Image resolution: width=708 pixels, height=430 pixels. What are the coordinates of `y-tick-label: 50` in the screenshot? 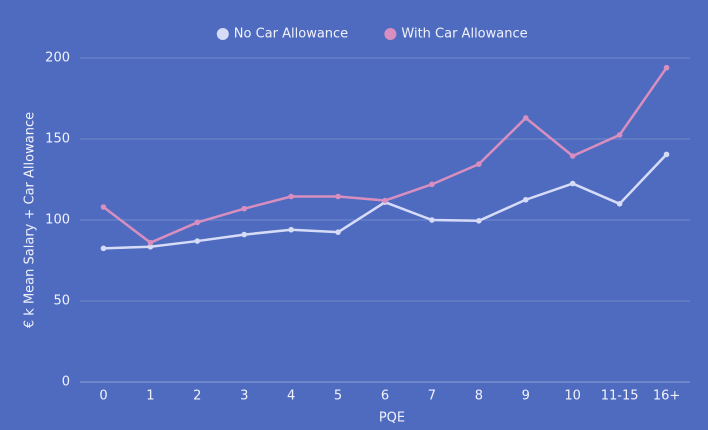 It's located at (61, 301).